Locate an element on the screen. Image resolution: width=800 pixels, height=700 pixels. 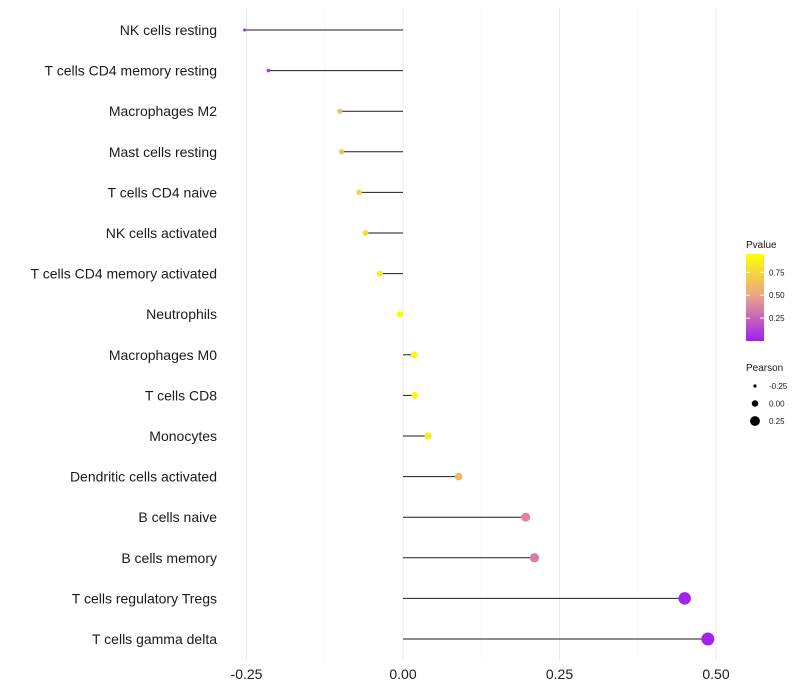
pvalue-legend-title: Pvalue is located at coordinates (761, 245).